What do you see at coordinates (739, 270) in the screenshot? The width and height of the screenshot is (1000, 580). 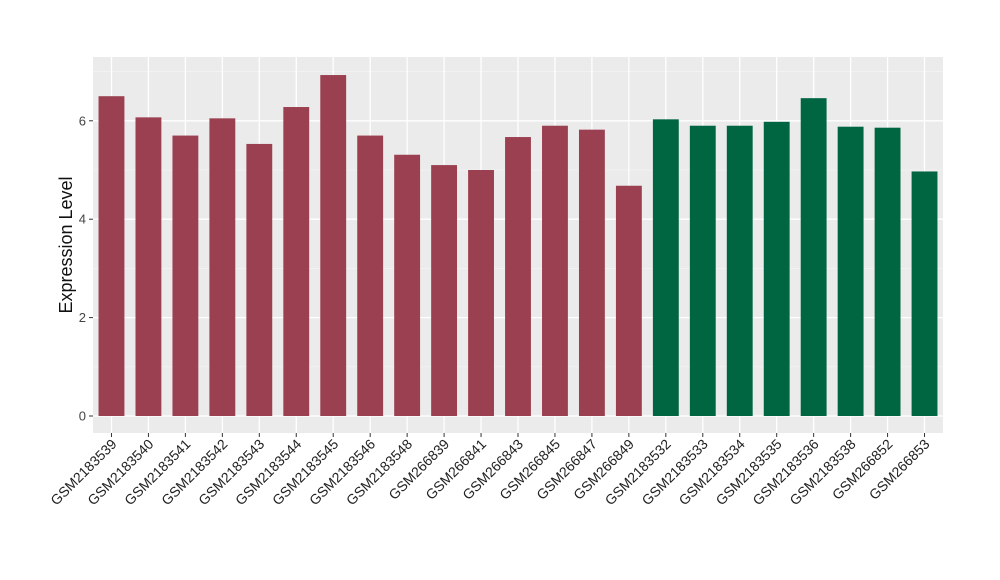 I see `bar-GSM2183534` at bounding box center [739, 270].